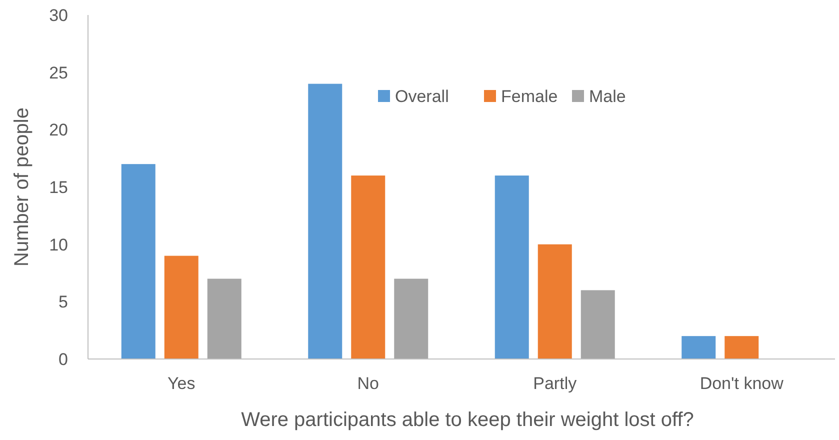 The height and width of the screenshot is (440, 839). What do you see at coordinates (63, 359) in the screenshot?
I see `y-tick-label: 0` at bounding box center [63, 359].